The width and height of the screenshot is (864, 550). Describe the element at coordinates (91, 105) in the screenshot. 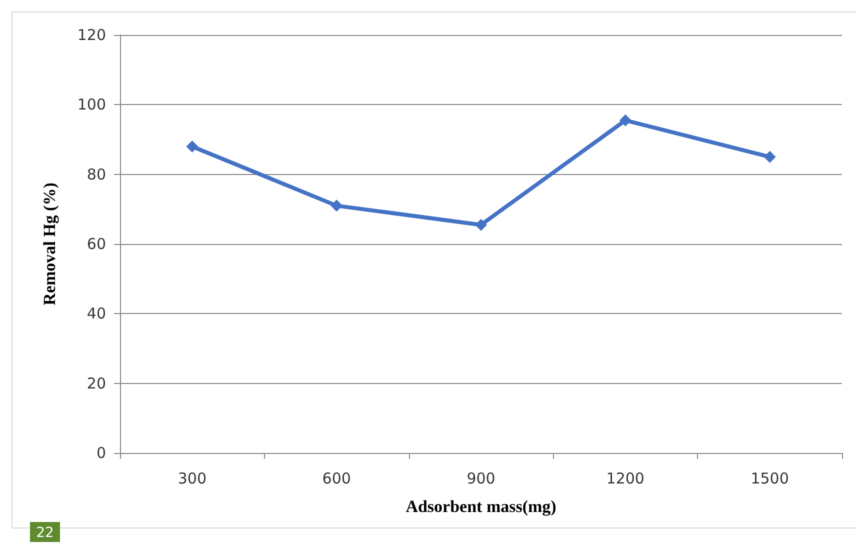

I see `y-tick-label: 100` at that location.